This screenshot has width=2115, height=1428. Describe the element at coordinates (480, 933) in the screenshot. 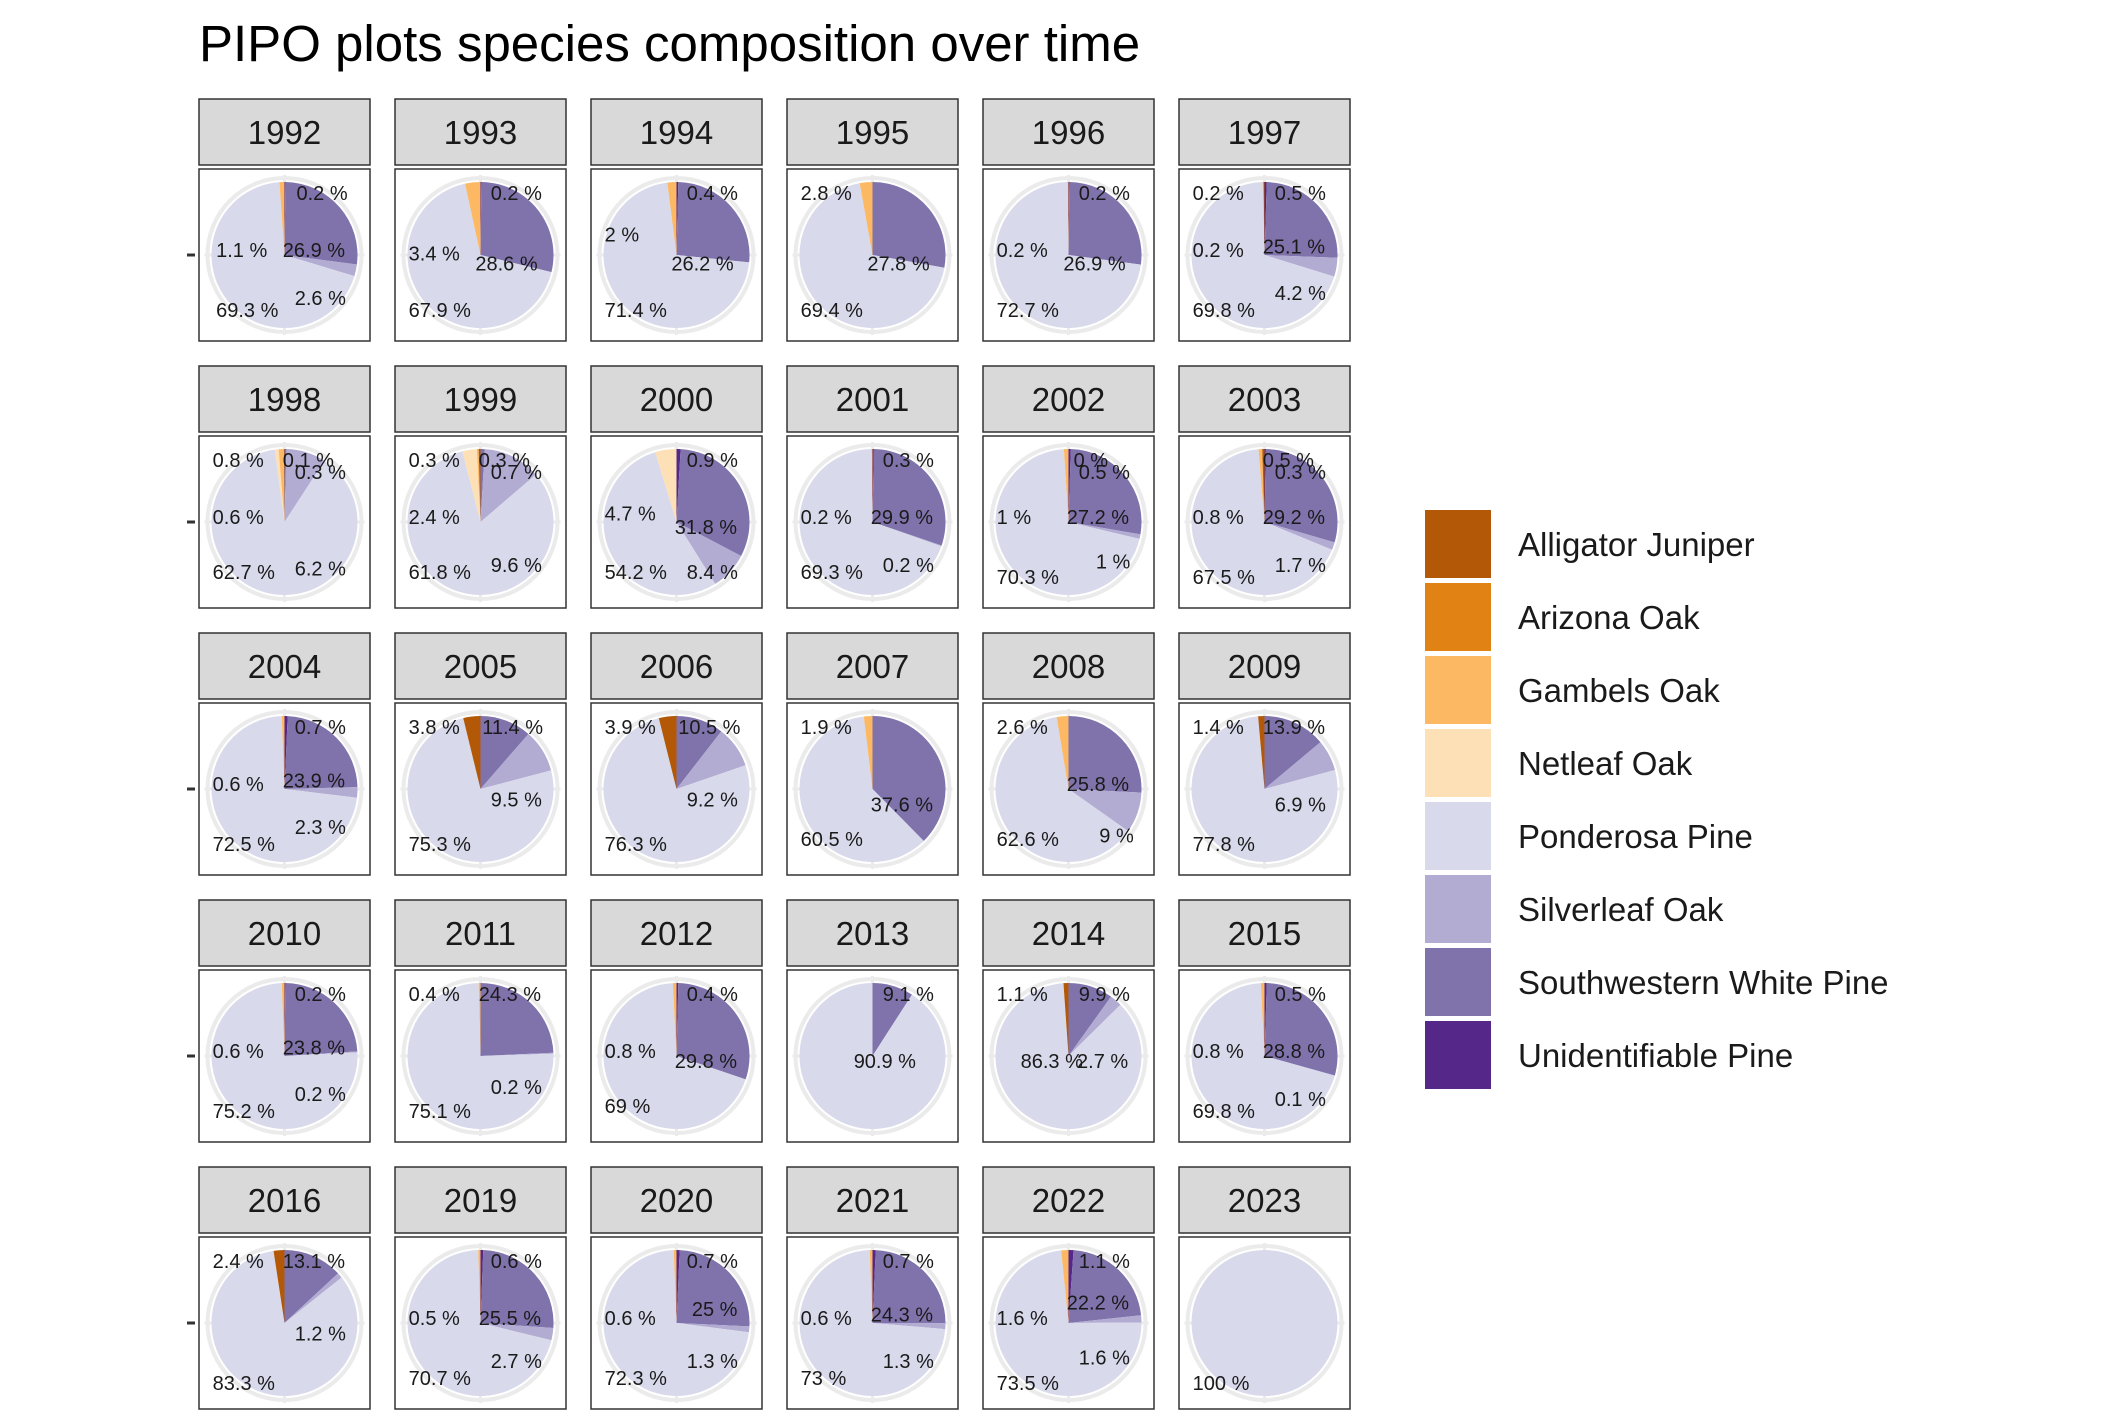

I see `facet-strip-label: 2011` at that location.